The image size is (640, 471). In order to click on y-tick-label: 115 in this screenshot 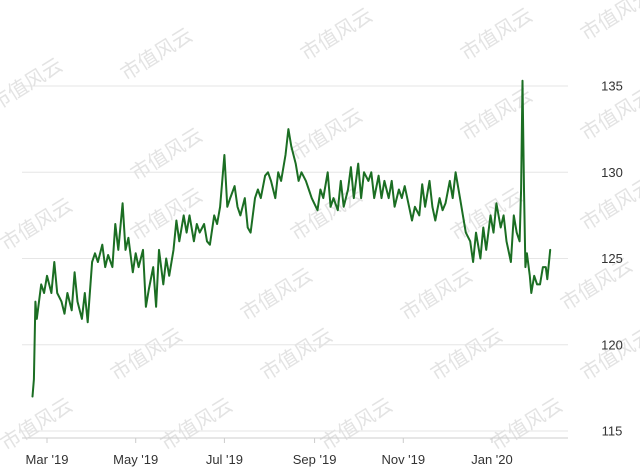, I will do `click(612, 431)`.